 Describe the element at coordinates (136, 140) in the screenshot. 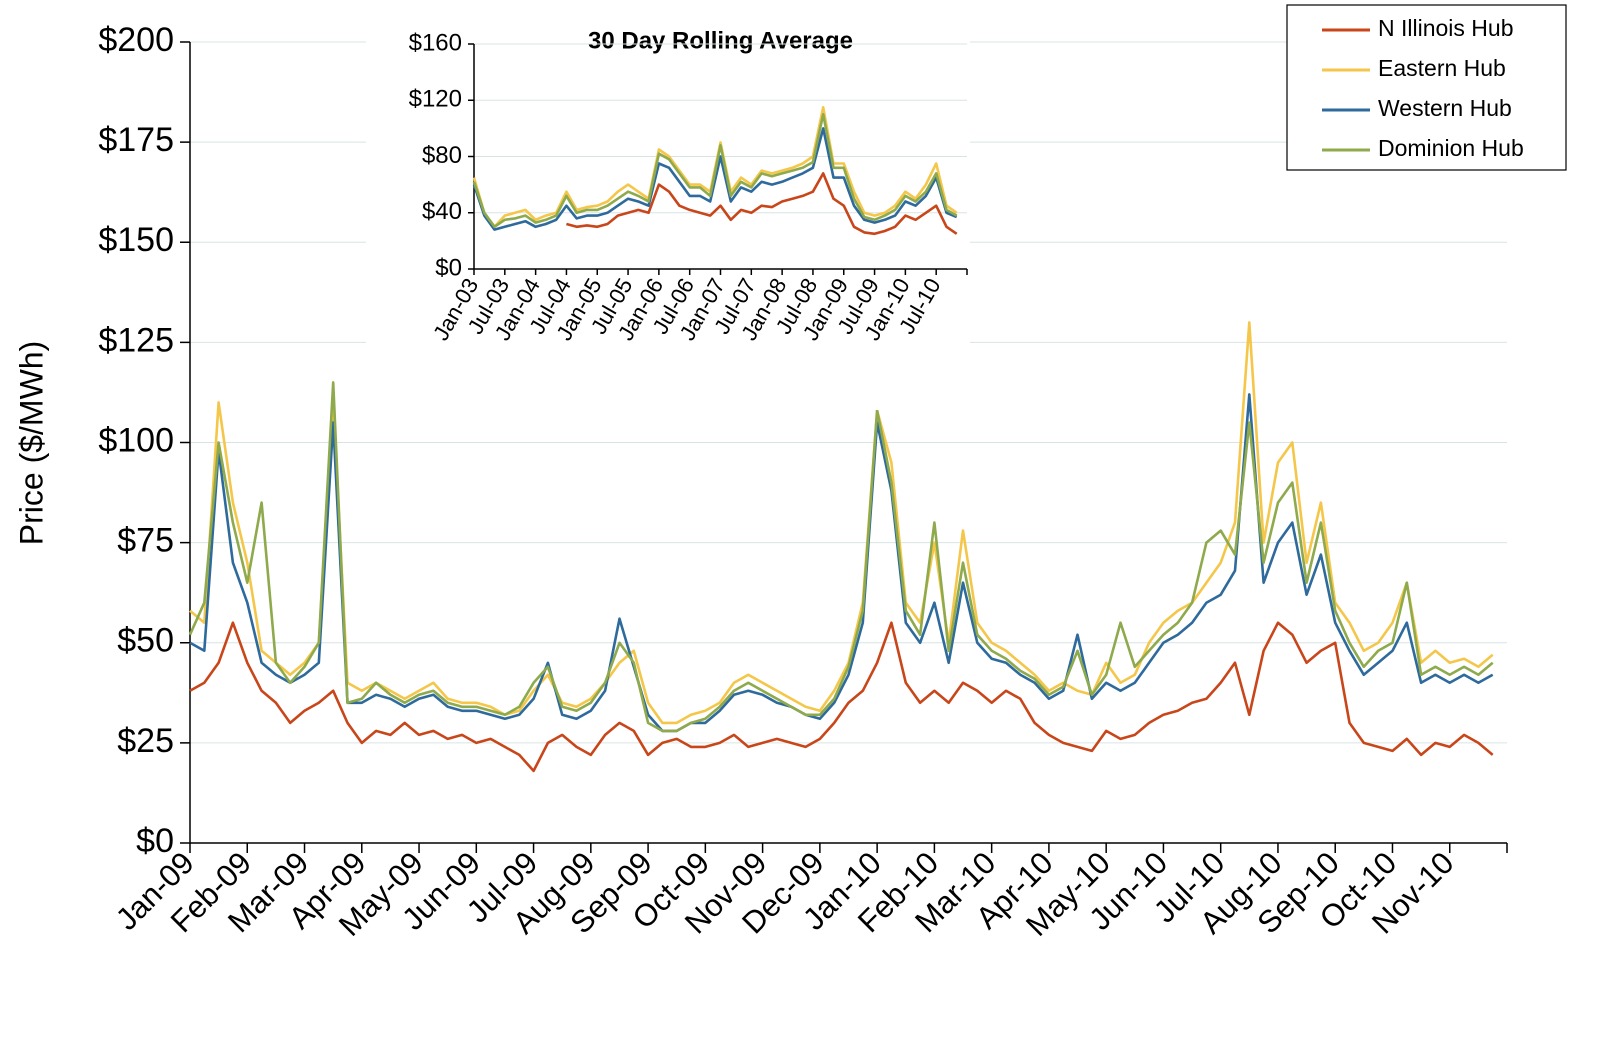

I see `y-tick-label: $175` at that location.